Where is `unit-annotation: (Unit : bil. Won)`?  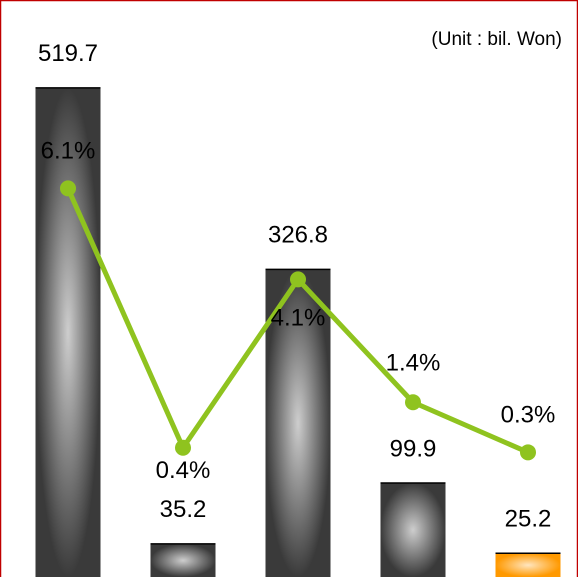
unit-annotation: (Unit : bil. Won) is located at coordinates (496, 39).